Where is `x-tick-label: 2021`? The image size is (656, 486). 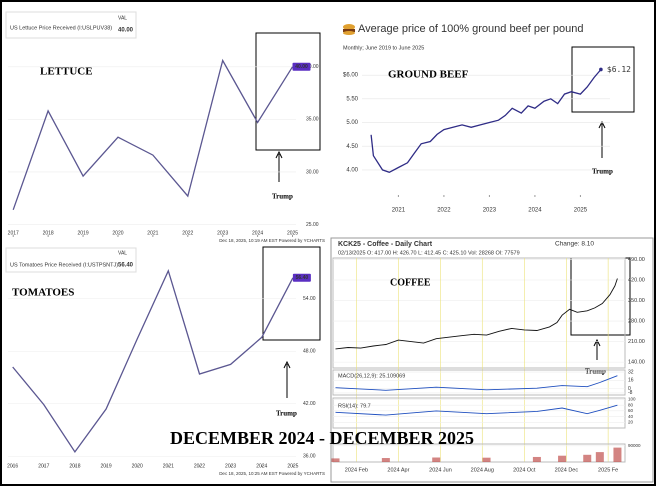 x-tick-label: 2021 is located at coordinates (168, 466).